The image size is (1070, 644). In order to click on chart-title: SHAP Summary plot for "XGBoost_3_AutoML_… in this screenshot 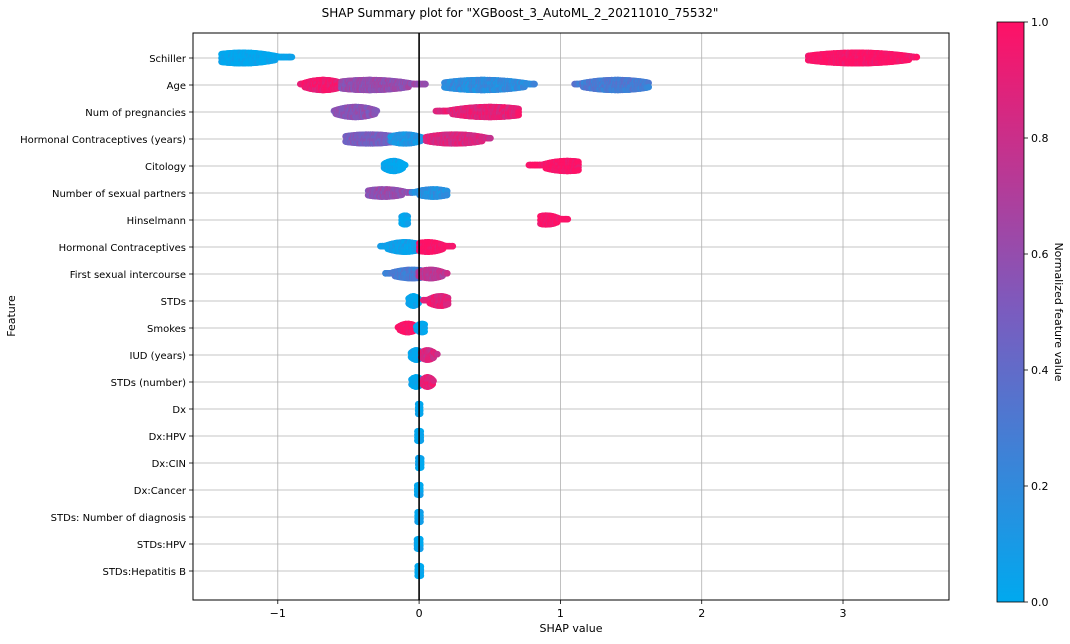, I will do `click(520, 13)`.